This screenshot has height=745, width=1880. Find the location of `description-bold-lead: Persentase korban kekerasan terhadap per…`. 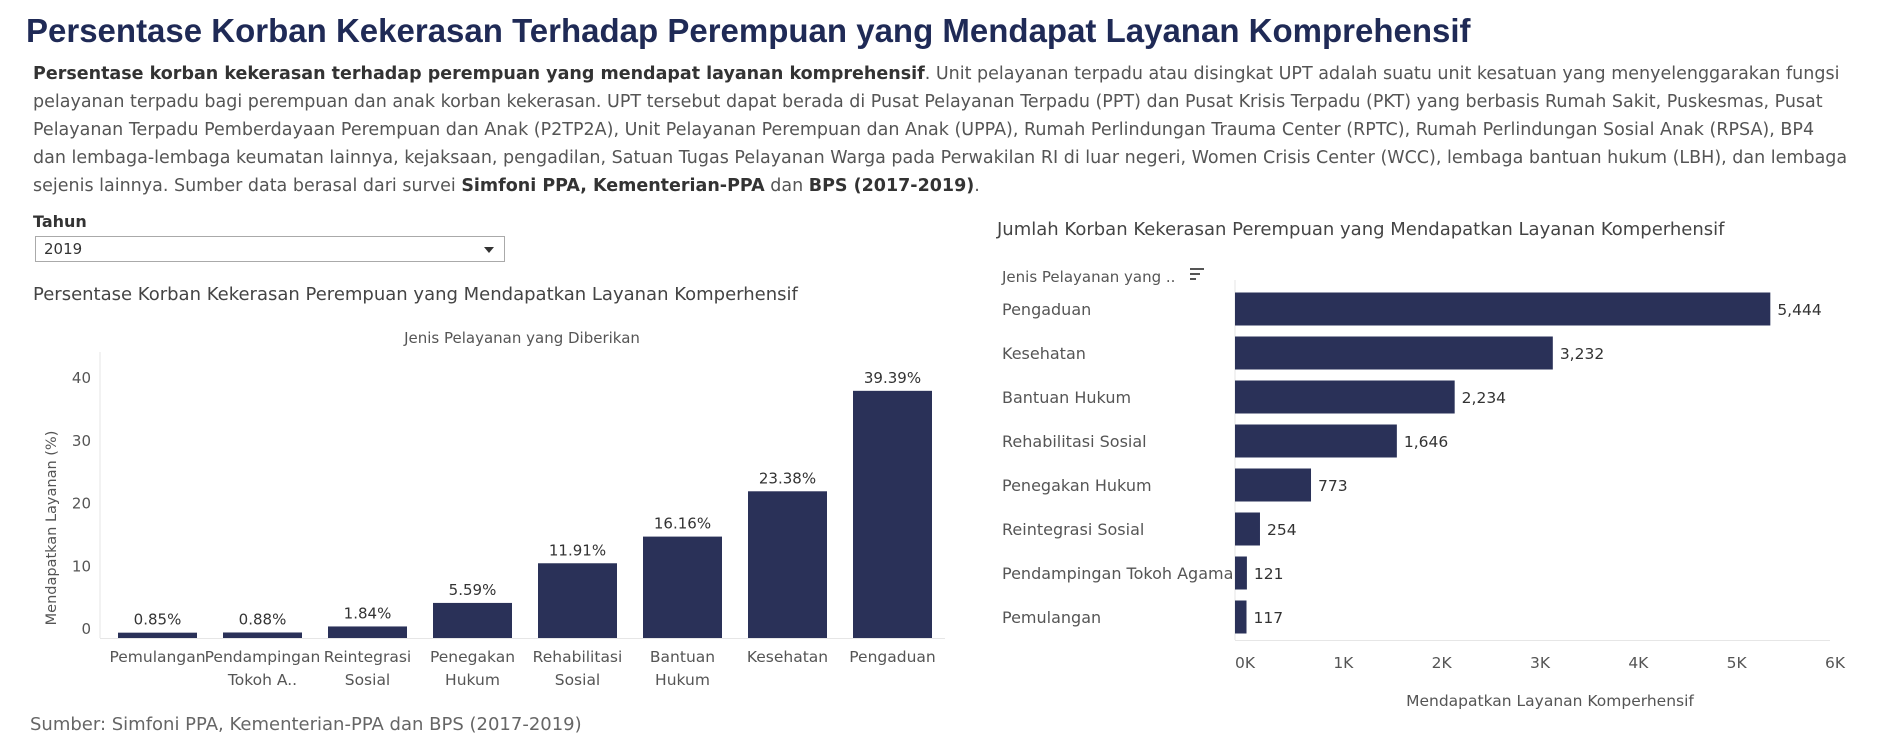

description-bold-lead: Persentase korban kekerasan terhadap per… is located at coordinates (479, 74).